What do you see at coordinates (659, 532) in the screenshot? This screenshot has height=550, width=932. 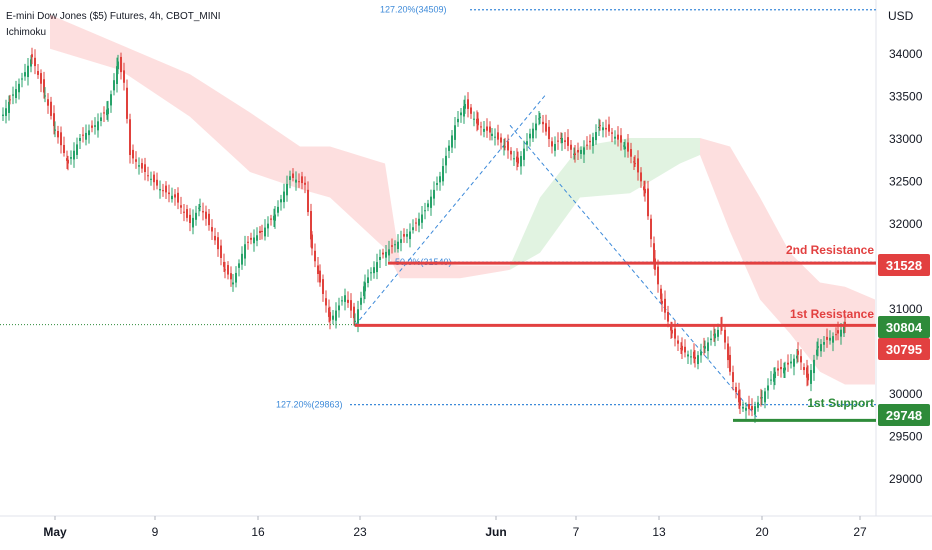 I see `time-tick-6: 13` at bounding box center [659, 532].